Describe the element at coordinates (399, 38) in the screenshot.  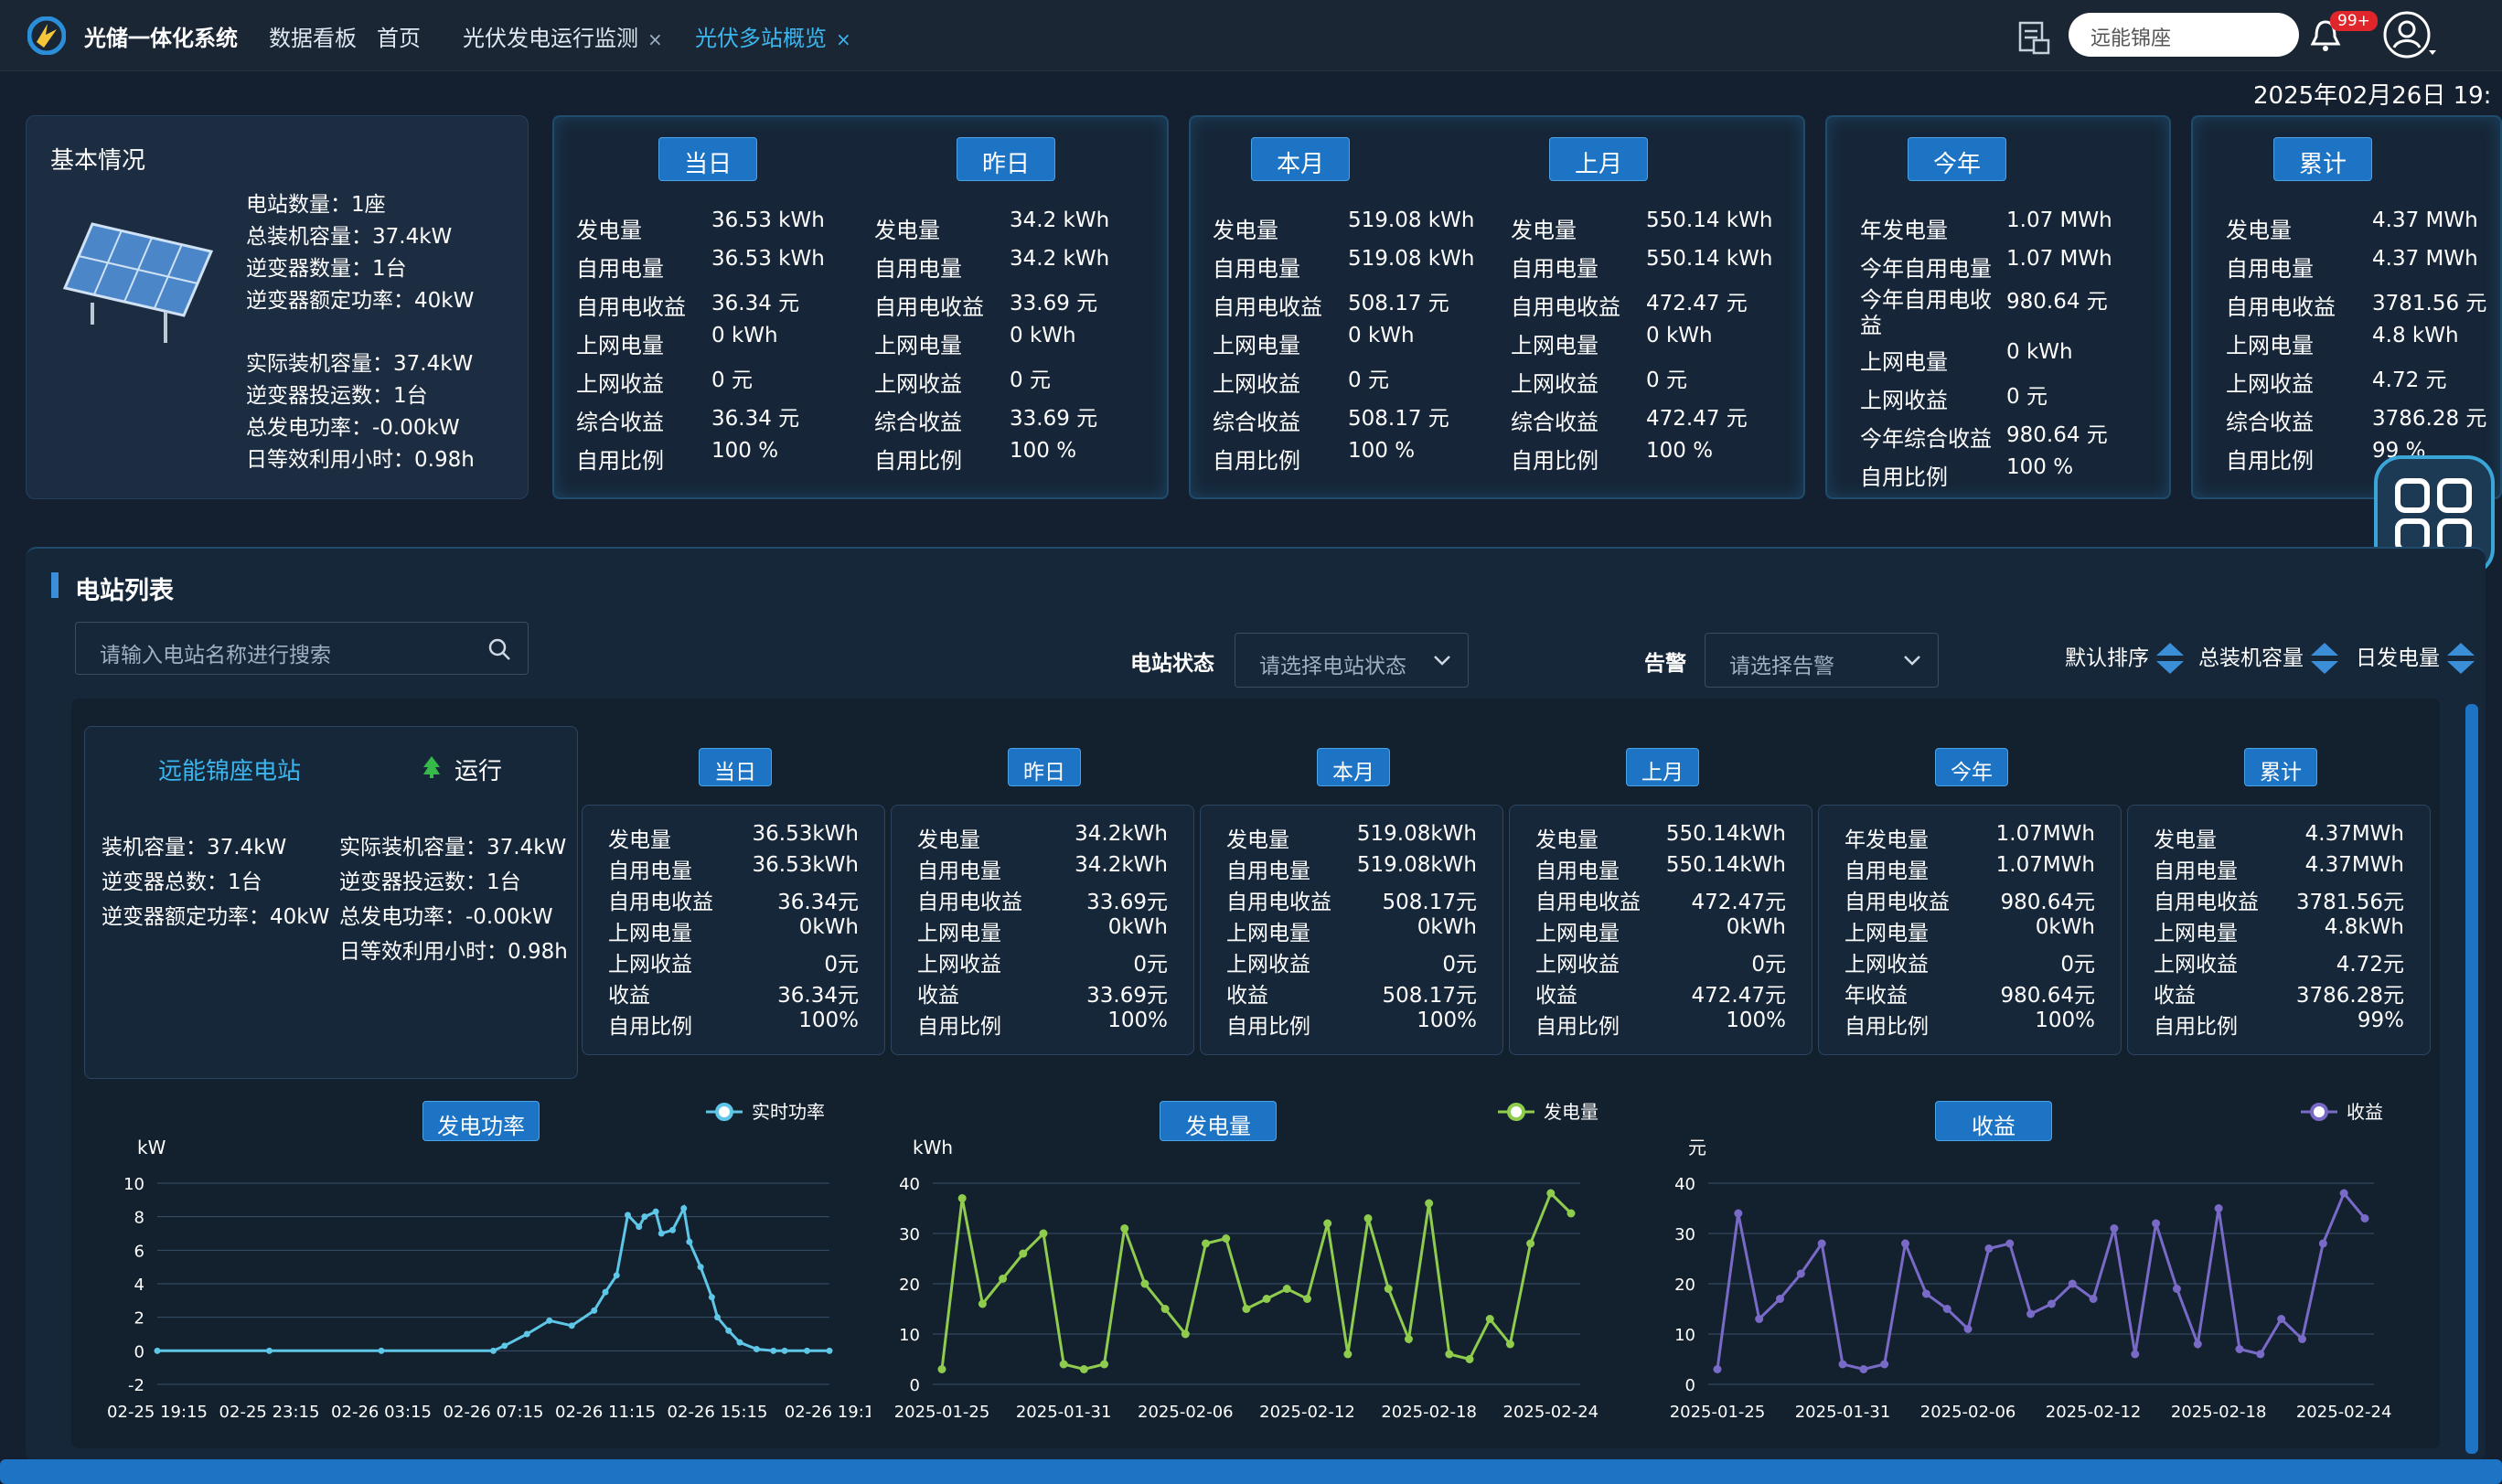
I see `nav-home: 首页` at that location.